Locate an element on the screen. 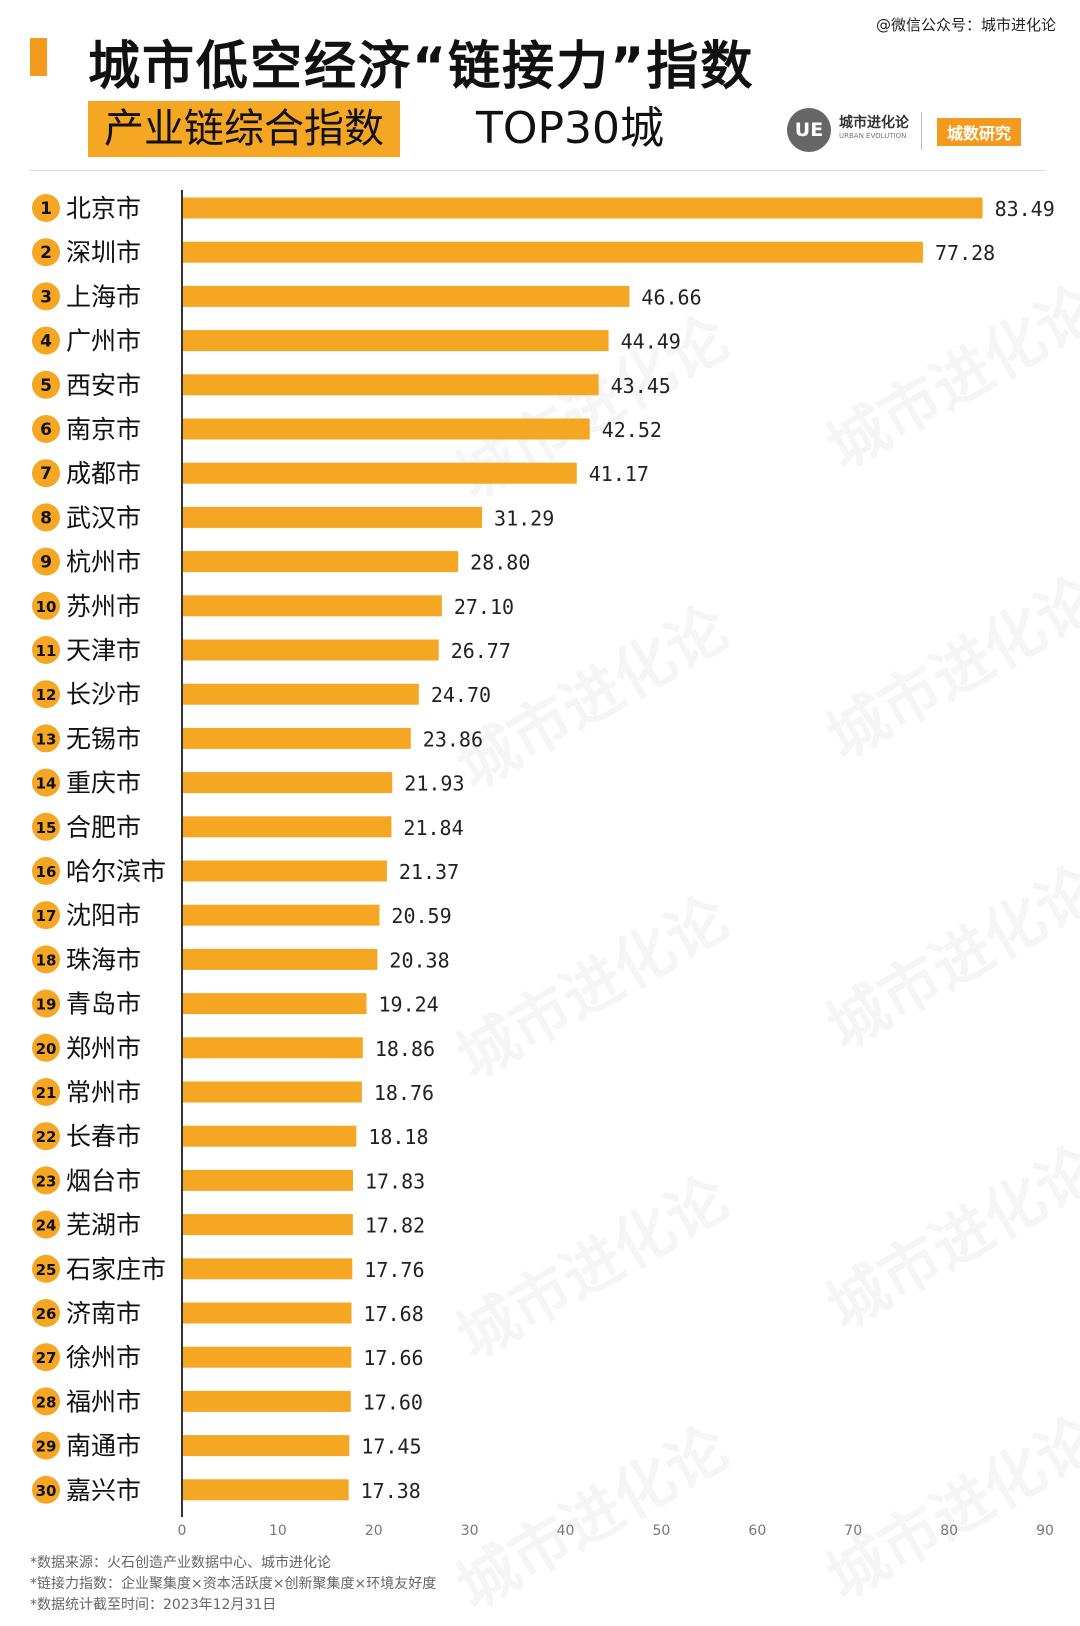 Image resolution: width=1080 pixels, height=1626 pixels. x-tick-label: 20 is located at coordinates (374, 1531).